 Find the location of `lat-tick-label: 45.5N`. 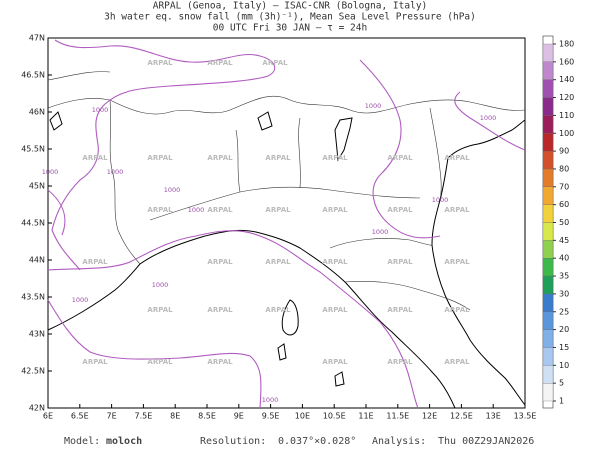

lat-tick-label: 45.5N is located at coordinates (33, 149).